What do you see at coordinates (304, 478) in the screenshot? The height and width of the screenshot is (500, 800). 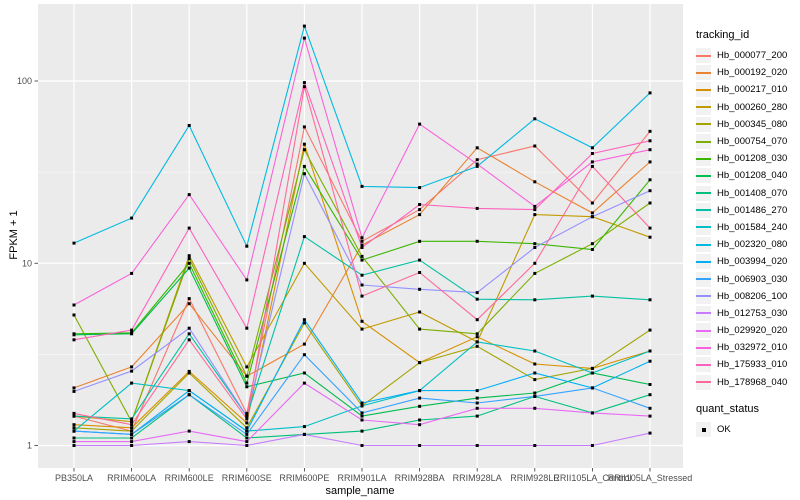 I see `x-tick-label: RRIM600PE` at bounding box center [304, 478].